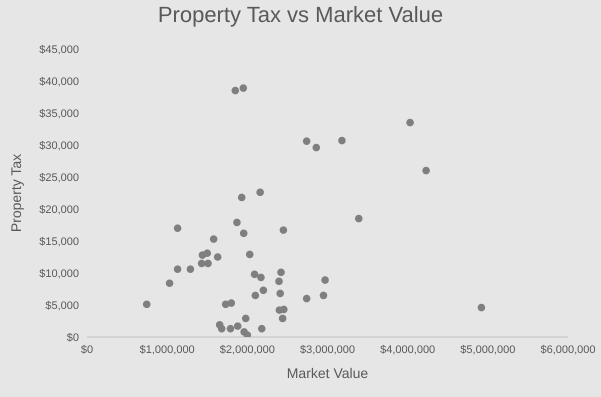  I want to click on x-tick-label: $1,000,000, so click(167, 350).